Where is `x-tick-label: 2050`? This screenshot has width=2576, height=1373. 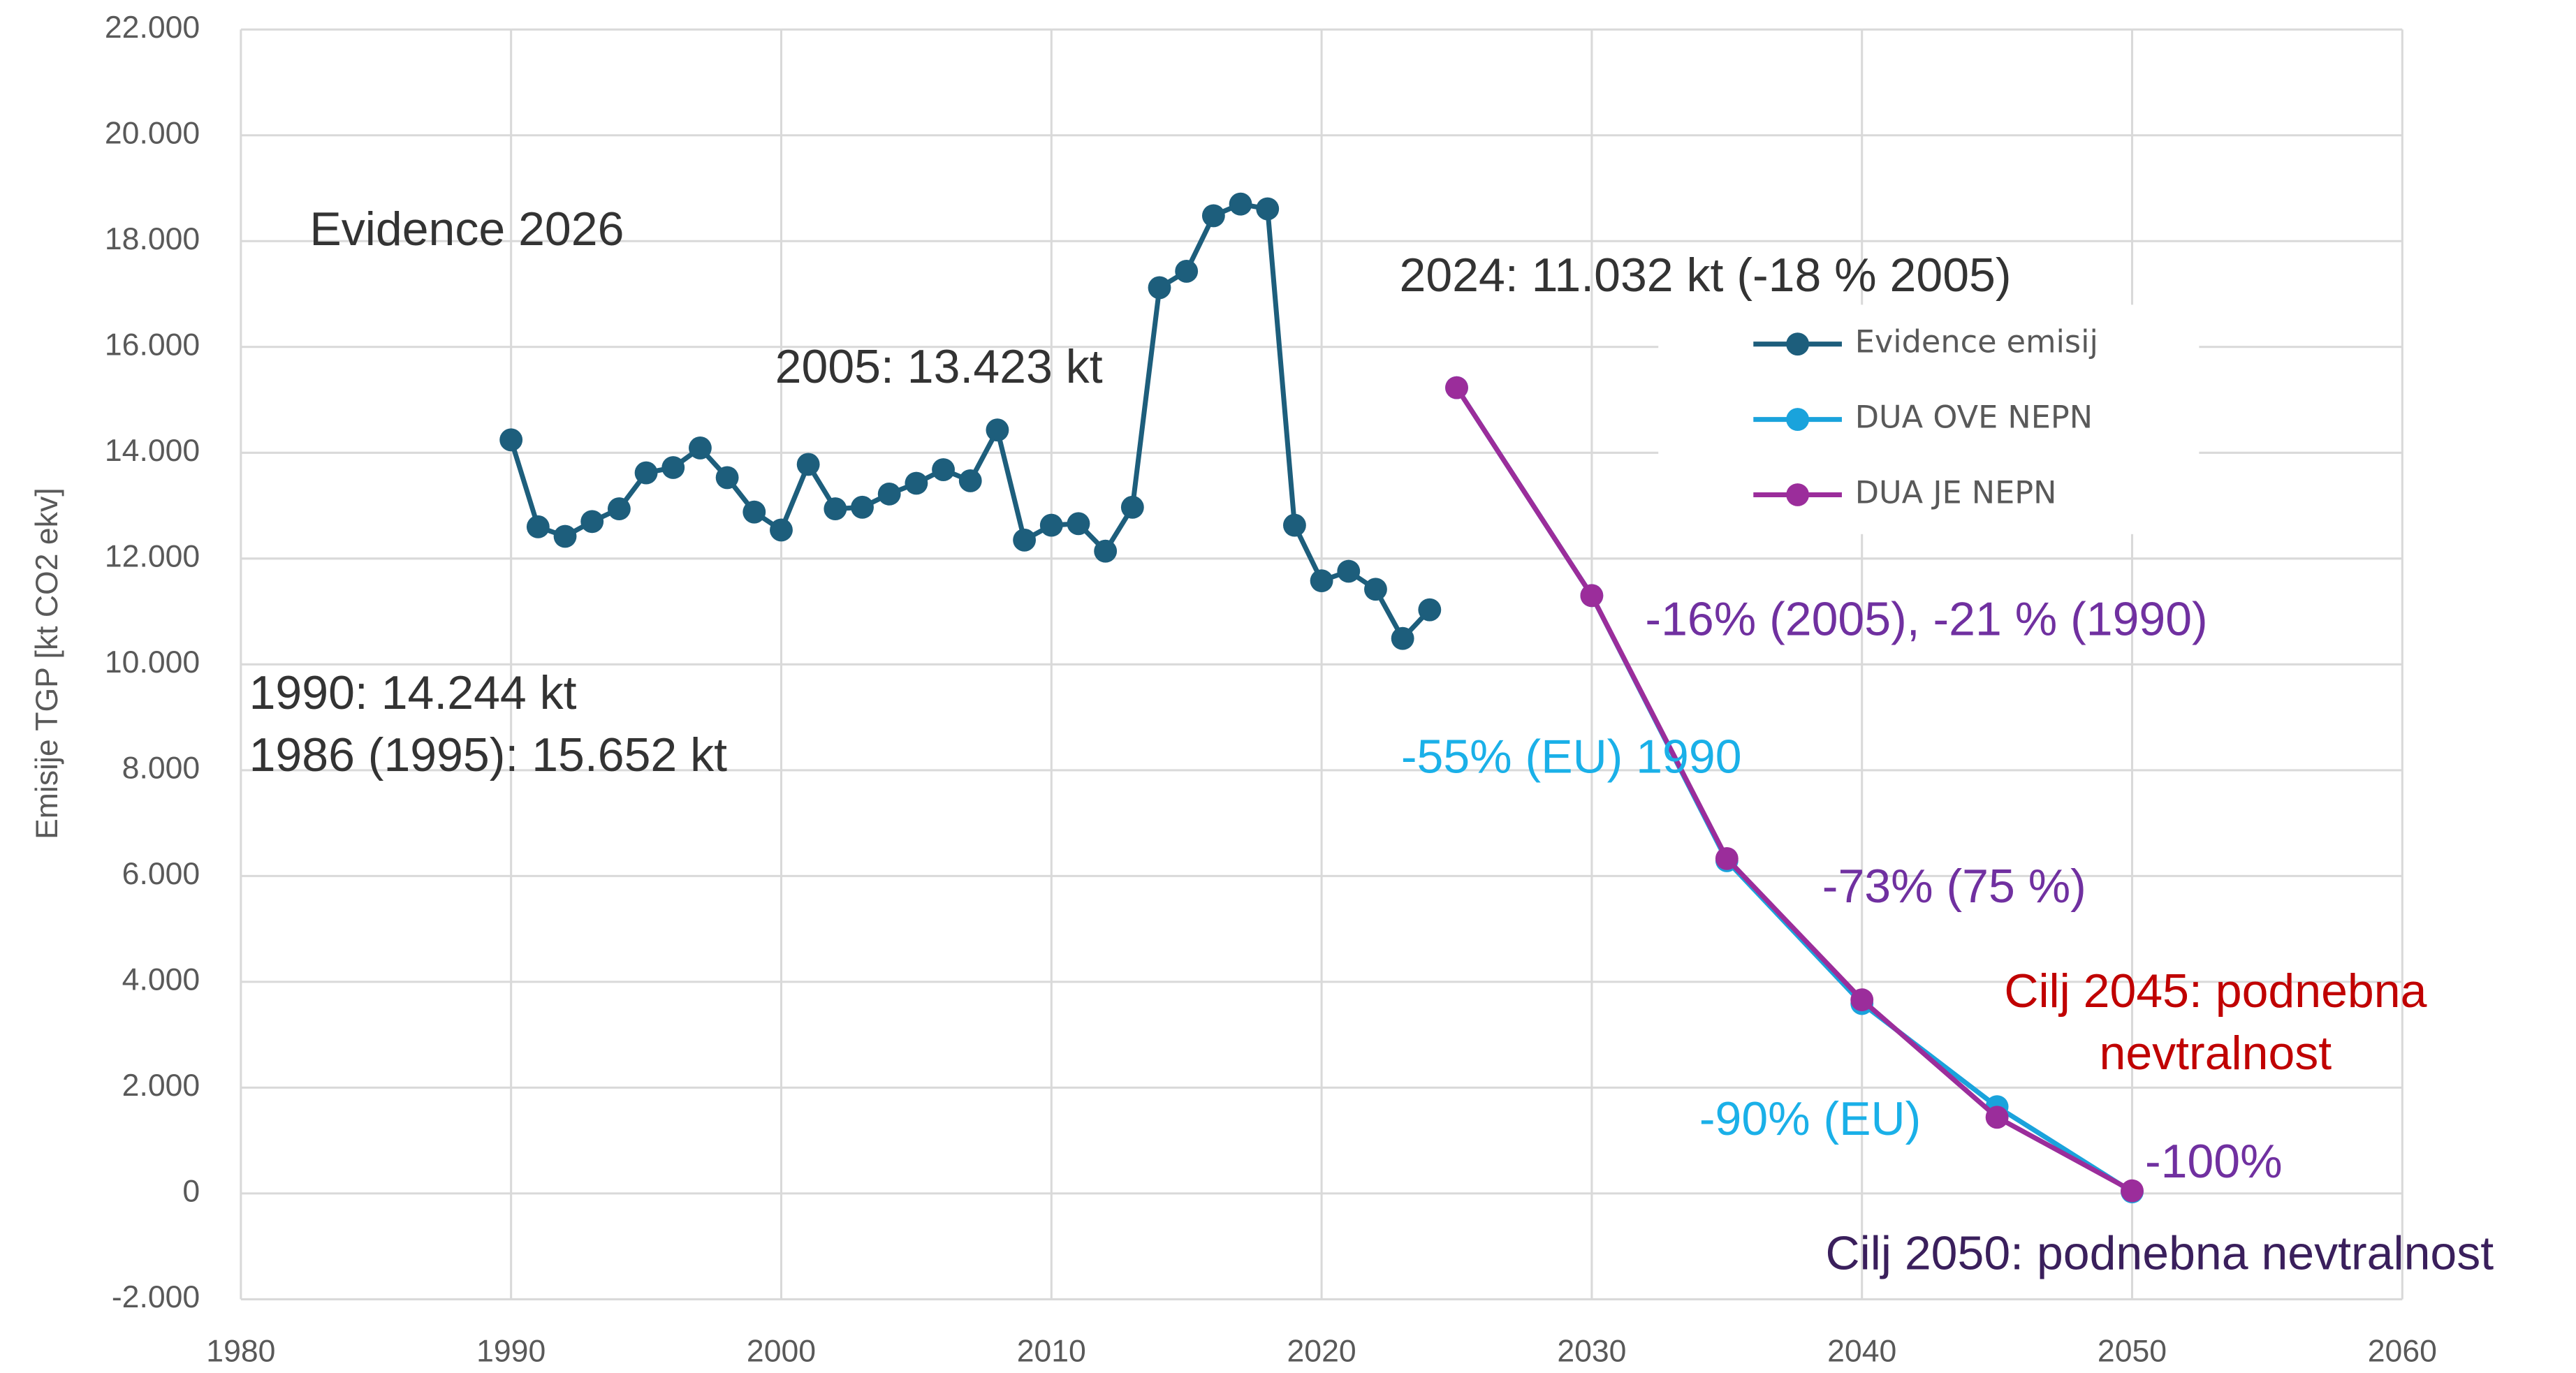 x-tick-label: 2050 is located at coordinates (2132, 1352).